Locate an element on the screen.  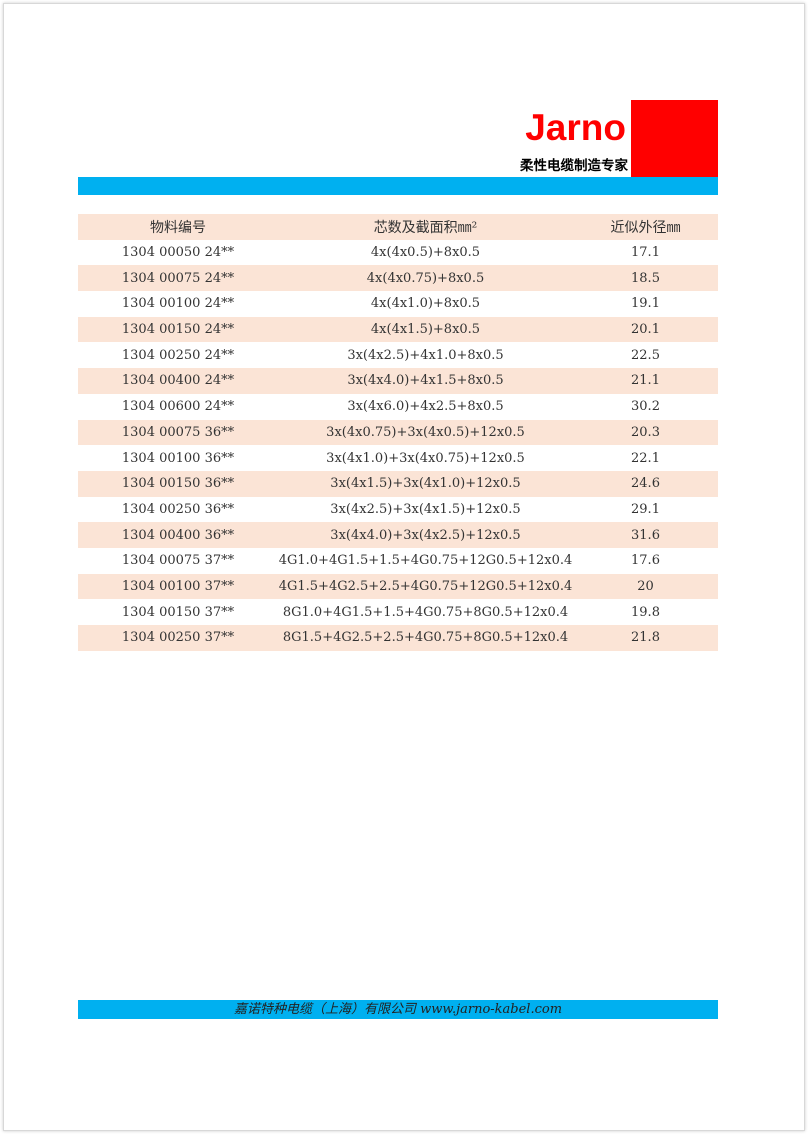
table-row: 1304 00100 24** 4x(4x1.0)+8x0.5 19.1 is located at coordinates (398, 304).